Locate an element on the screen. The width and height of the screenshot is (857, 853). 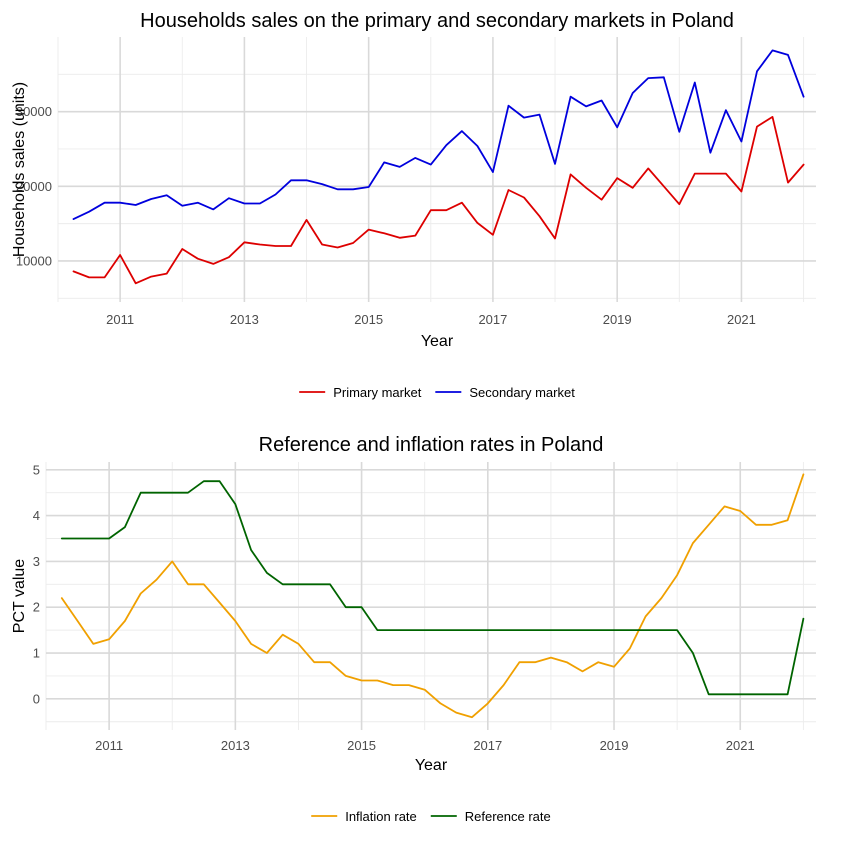
y-axis-title: Households sales (units) is located at coordinates (19, 169).